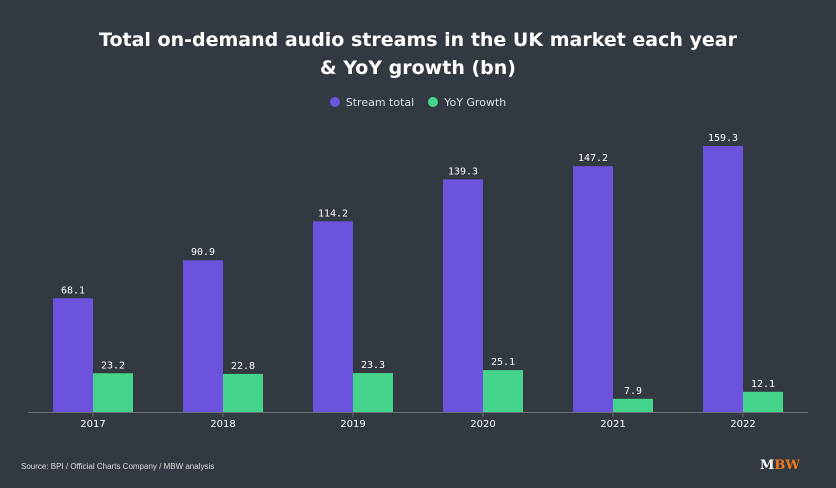  Describe the element at coordinates (418, 102) in the screenshot. I see `legend: Stream total YoY Growth` at that location.